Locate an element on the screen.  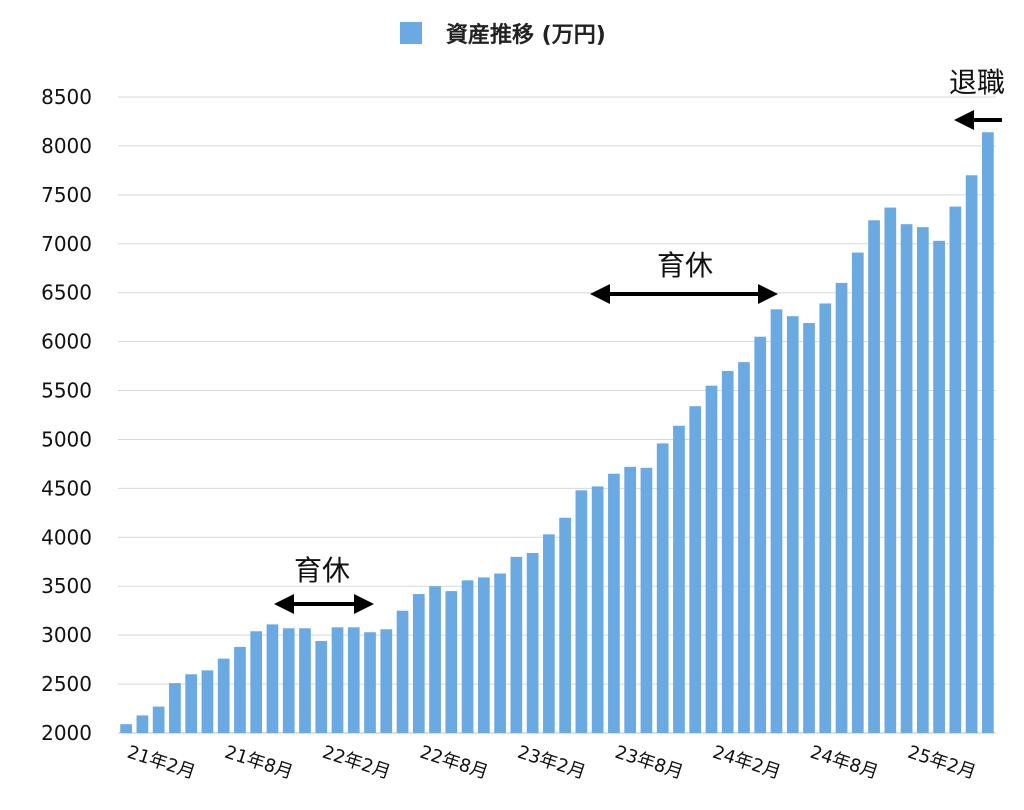
y-tick-label: 6500 is located at coordinates (66, 293).